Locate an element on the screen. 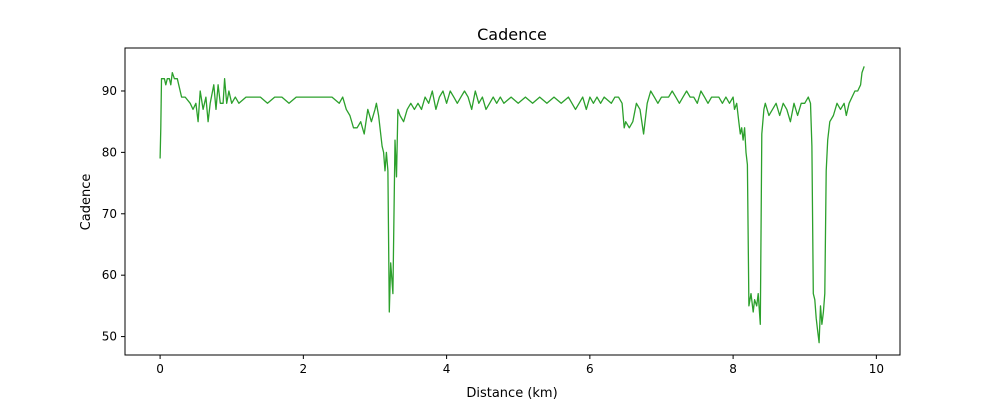  x-tick-label: 2 is located at coordinates (304, 369).